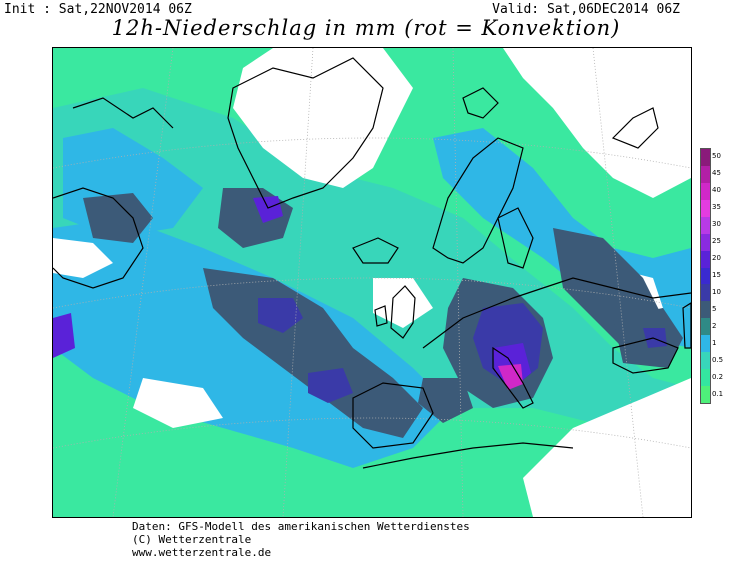  Describe the element at coordinates (98, 9) in the screenshot. I see `init-time: Init : Sat,22NOV2014 06Z` at that location.